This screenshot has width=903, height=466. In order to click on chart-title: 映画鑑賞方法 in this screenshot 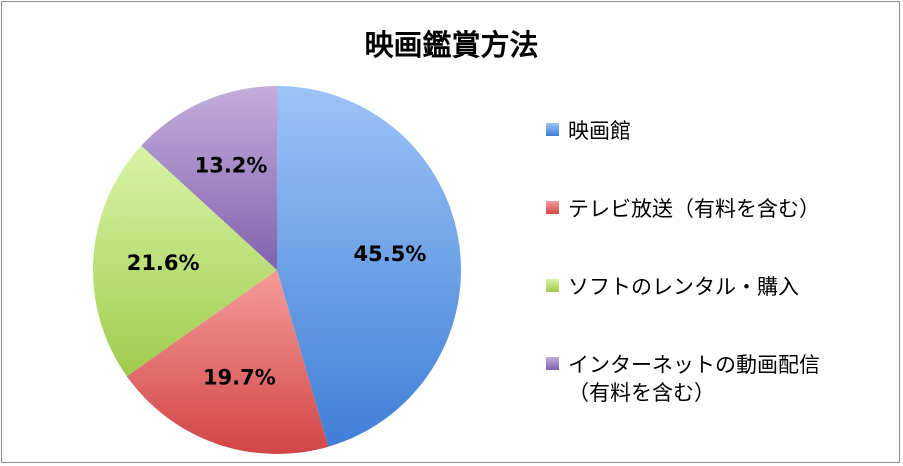, I will do `click(451, 45)`.